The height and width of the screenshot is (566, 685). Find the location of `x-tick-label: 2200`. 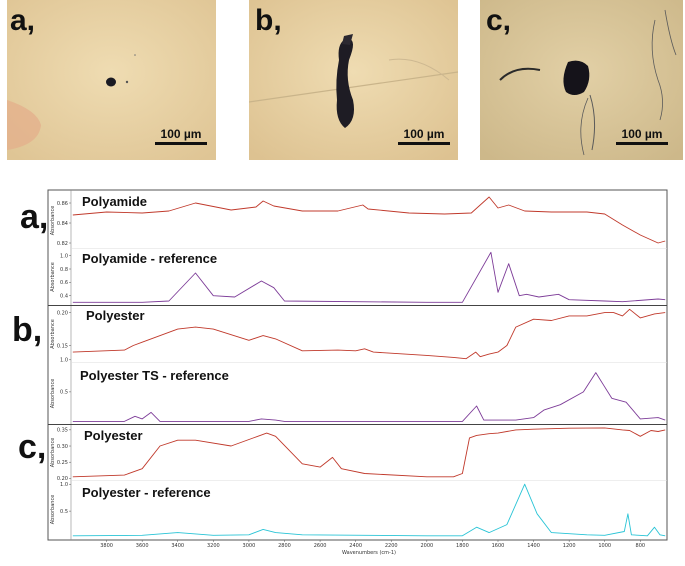

x-tick-label: 2200 is located at coordinates (391, 546).